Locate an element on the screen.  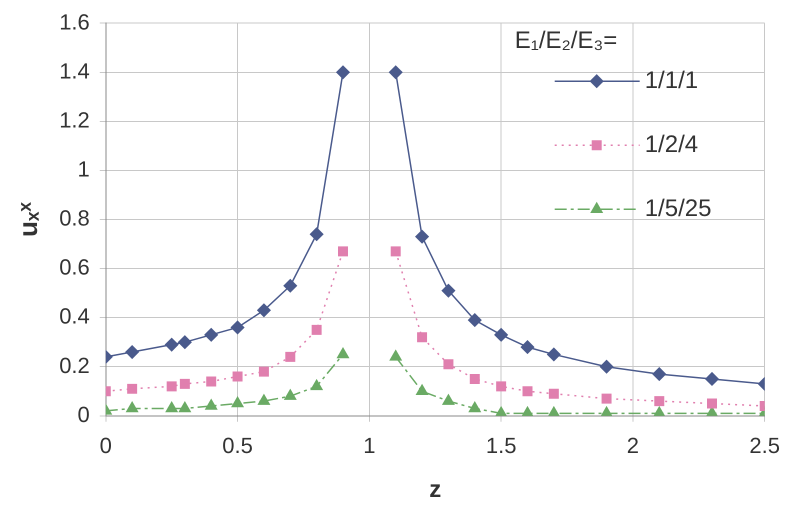
legend-label: 1/5/25 is located at coordinates (678, 208).